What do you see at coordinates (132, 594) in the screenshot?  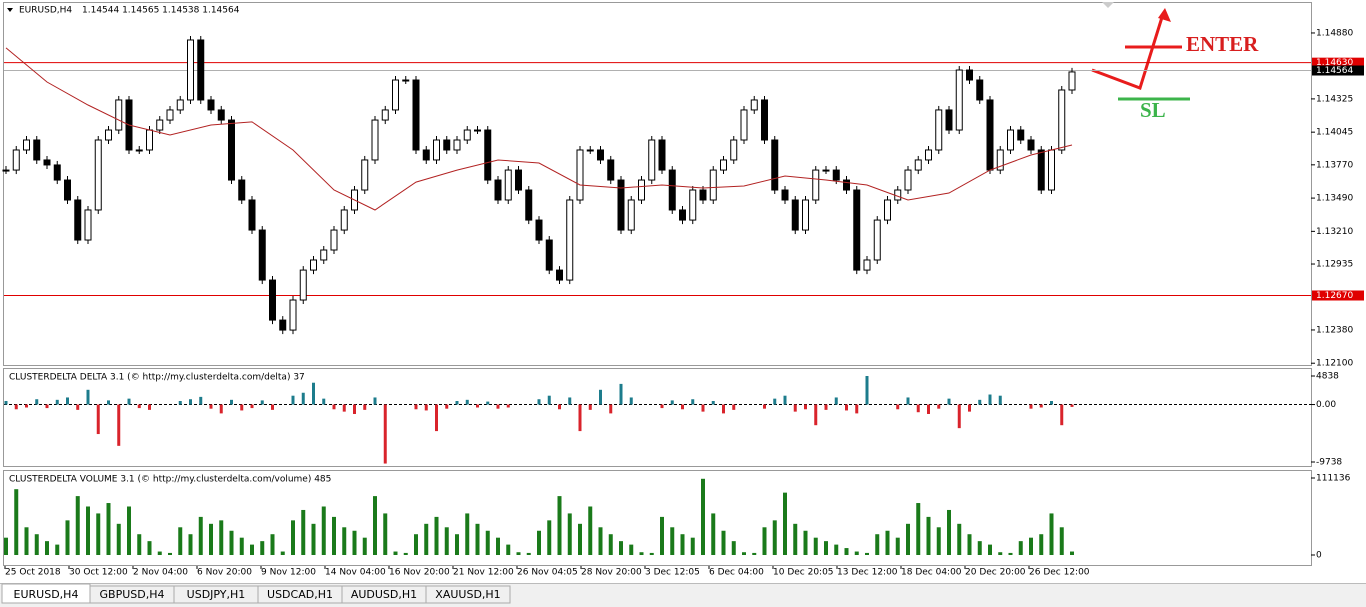 I see `tab-label: GBPUSD,H4` at bounding box center [132, 594].